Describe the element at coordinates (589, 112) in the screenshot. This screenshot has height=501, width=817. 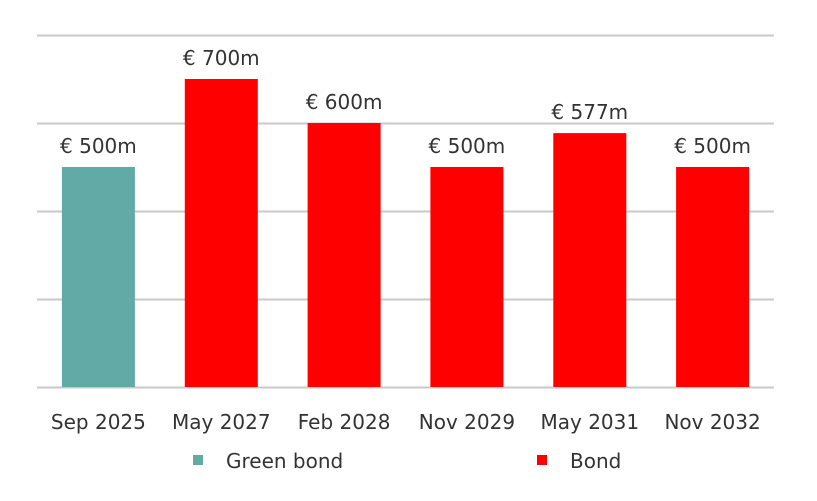
I see `data-label-4: € 577m` at that location.